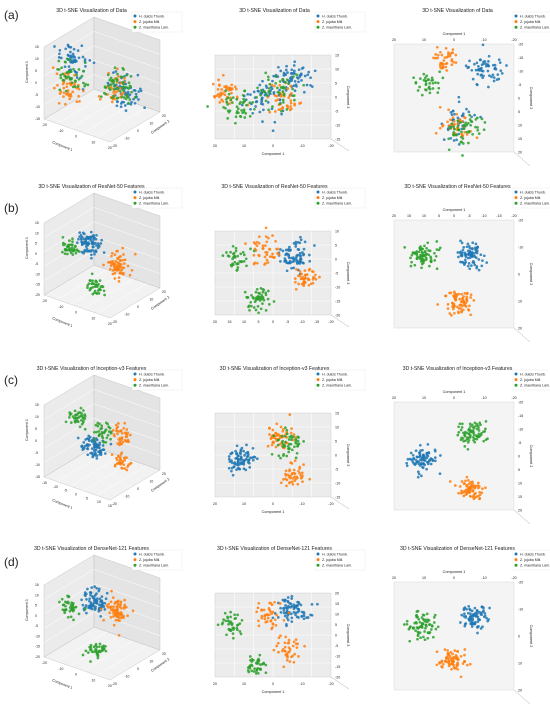 The image size is (550, 723). Describe the element at coordinates (337, 615) in the screenshot. I see `z-tick-label: 10` at that location.